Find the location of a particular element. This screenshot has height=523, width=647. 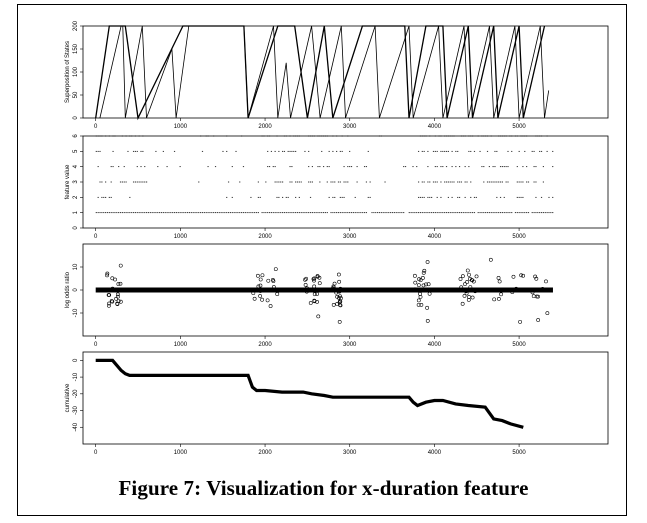

y-axis-label: cumulative is located at coordinates (68, 397).